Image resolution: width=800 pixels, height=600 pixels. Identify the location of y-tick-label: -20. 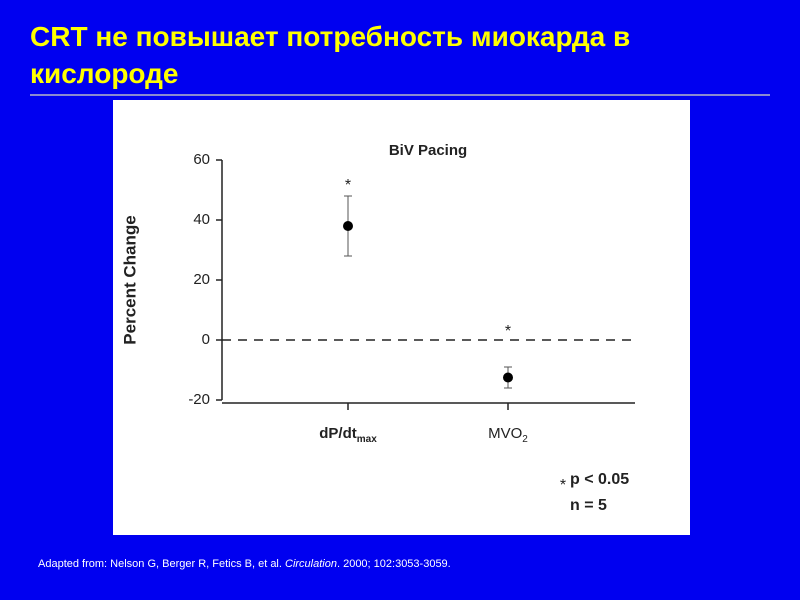
(199, 399).